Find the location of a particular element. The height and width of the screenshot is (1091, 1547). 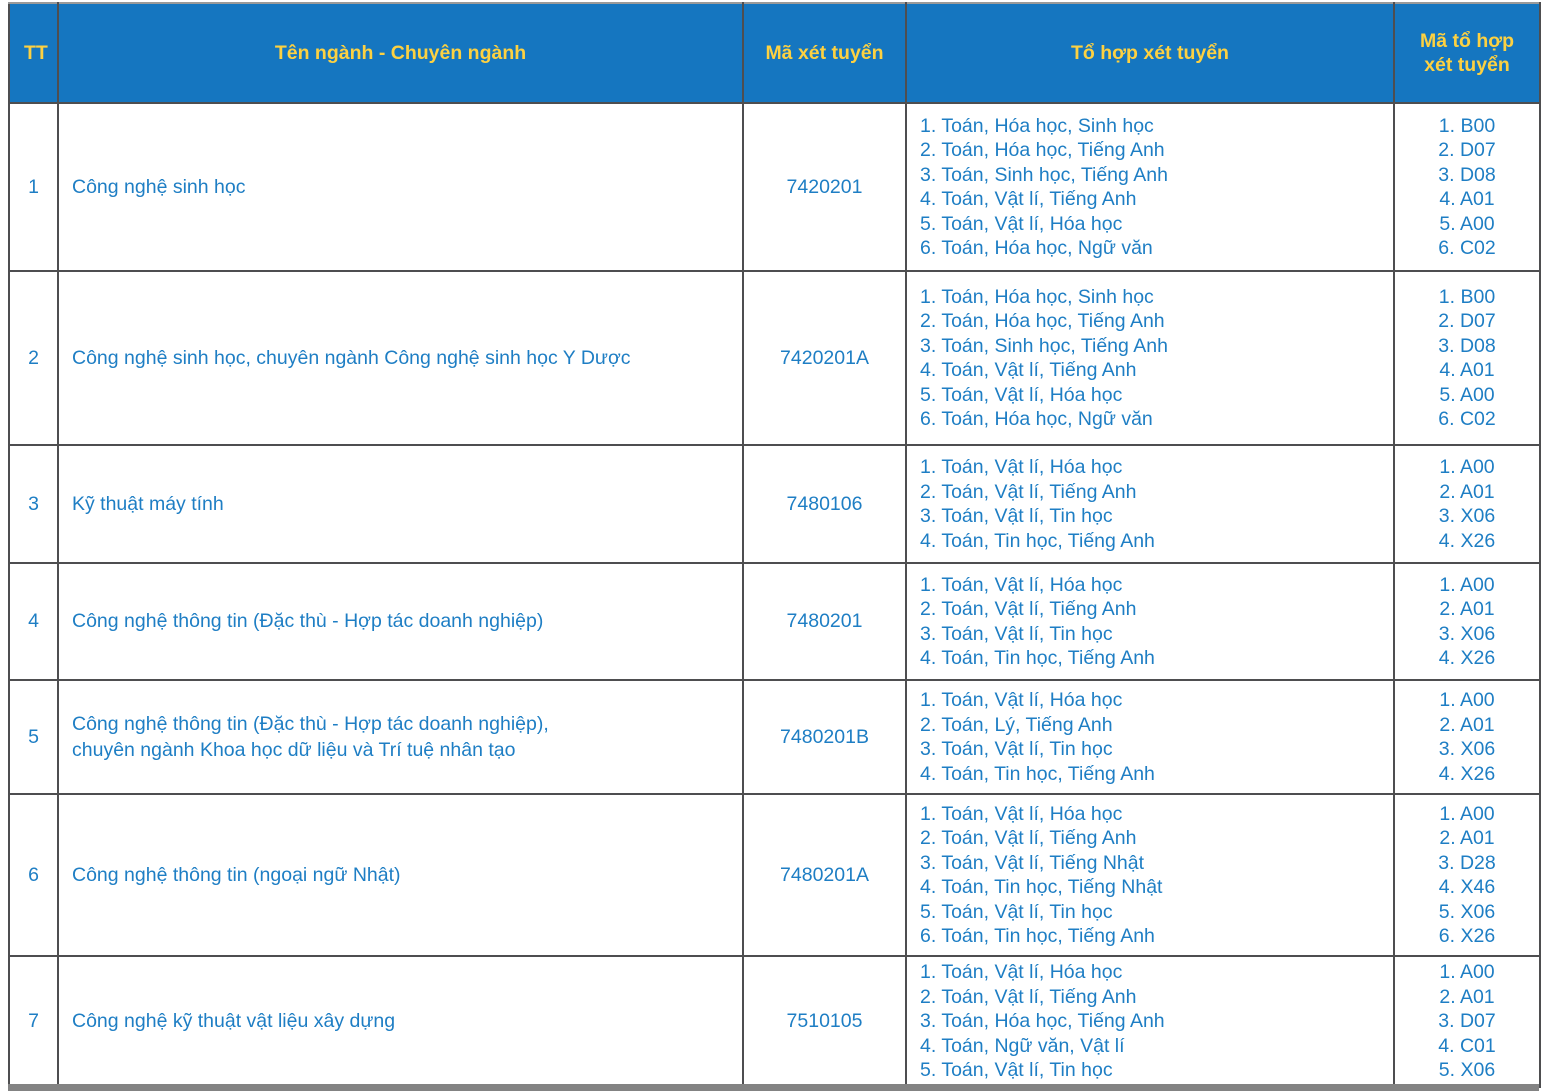

row-number-cell: 5 is located at coordinates (33, 737).